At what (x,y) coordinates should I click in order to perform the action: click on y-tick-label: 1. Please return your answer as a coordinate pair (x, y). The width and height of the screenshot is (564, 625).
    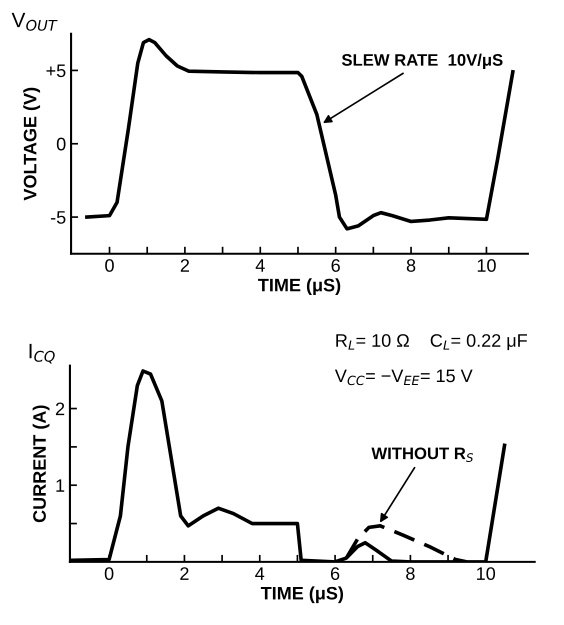
    Looking at the image, I should click on (60, 485).